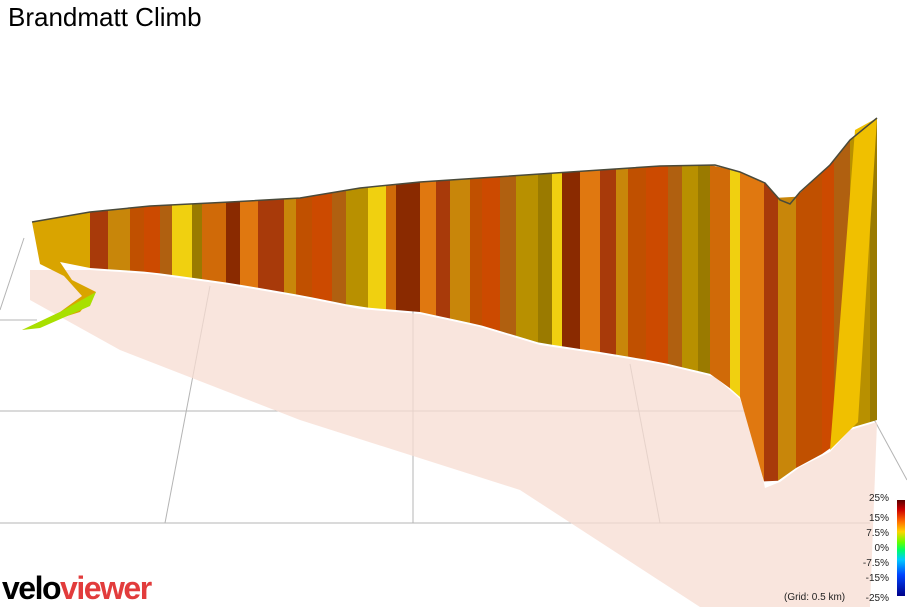  Describe the element at coordinates (875, 563) in the screenshot. I see `legend-label-neg-7-5: -7.5%` at that location.